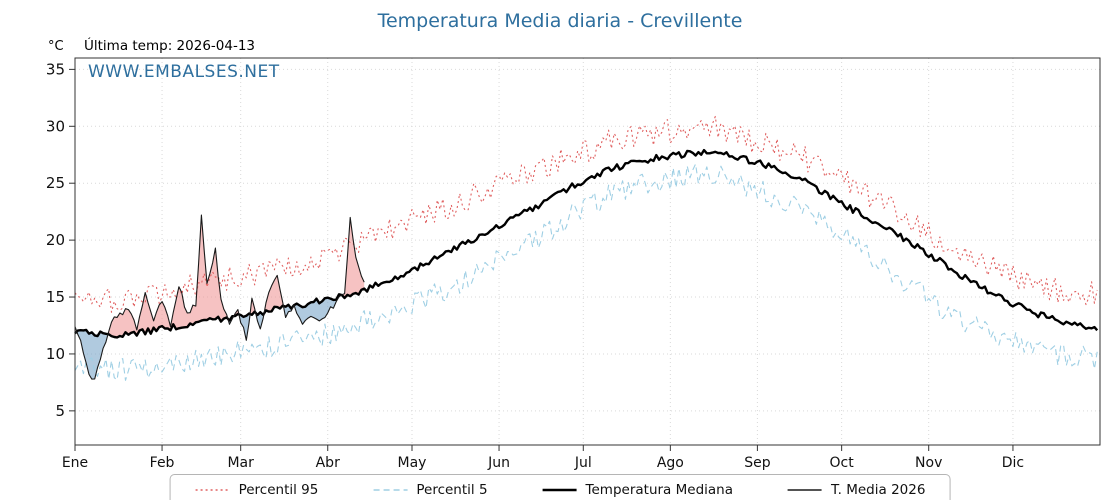 The image size is (1120, 500). I want to click on percentil-95-line-swatch, so click(213, 490).